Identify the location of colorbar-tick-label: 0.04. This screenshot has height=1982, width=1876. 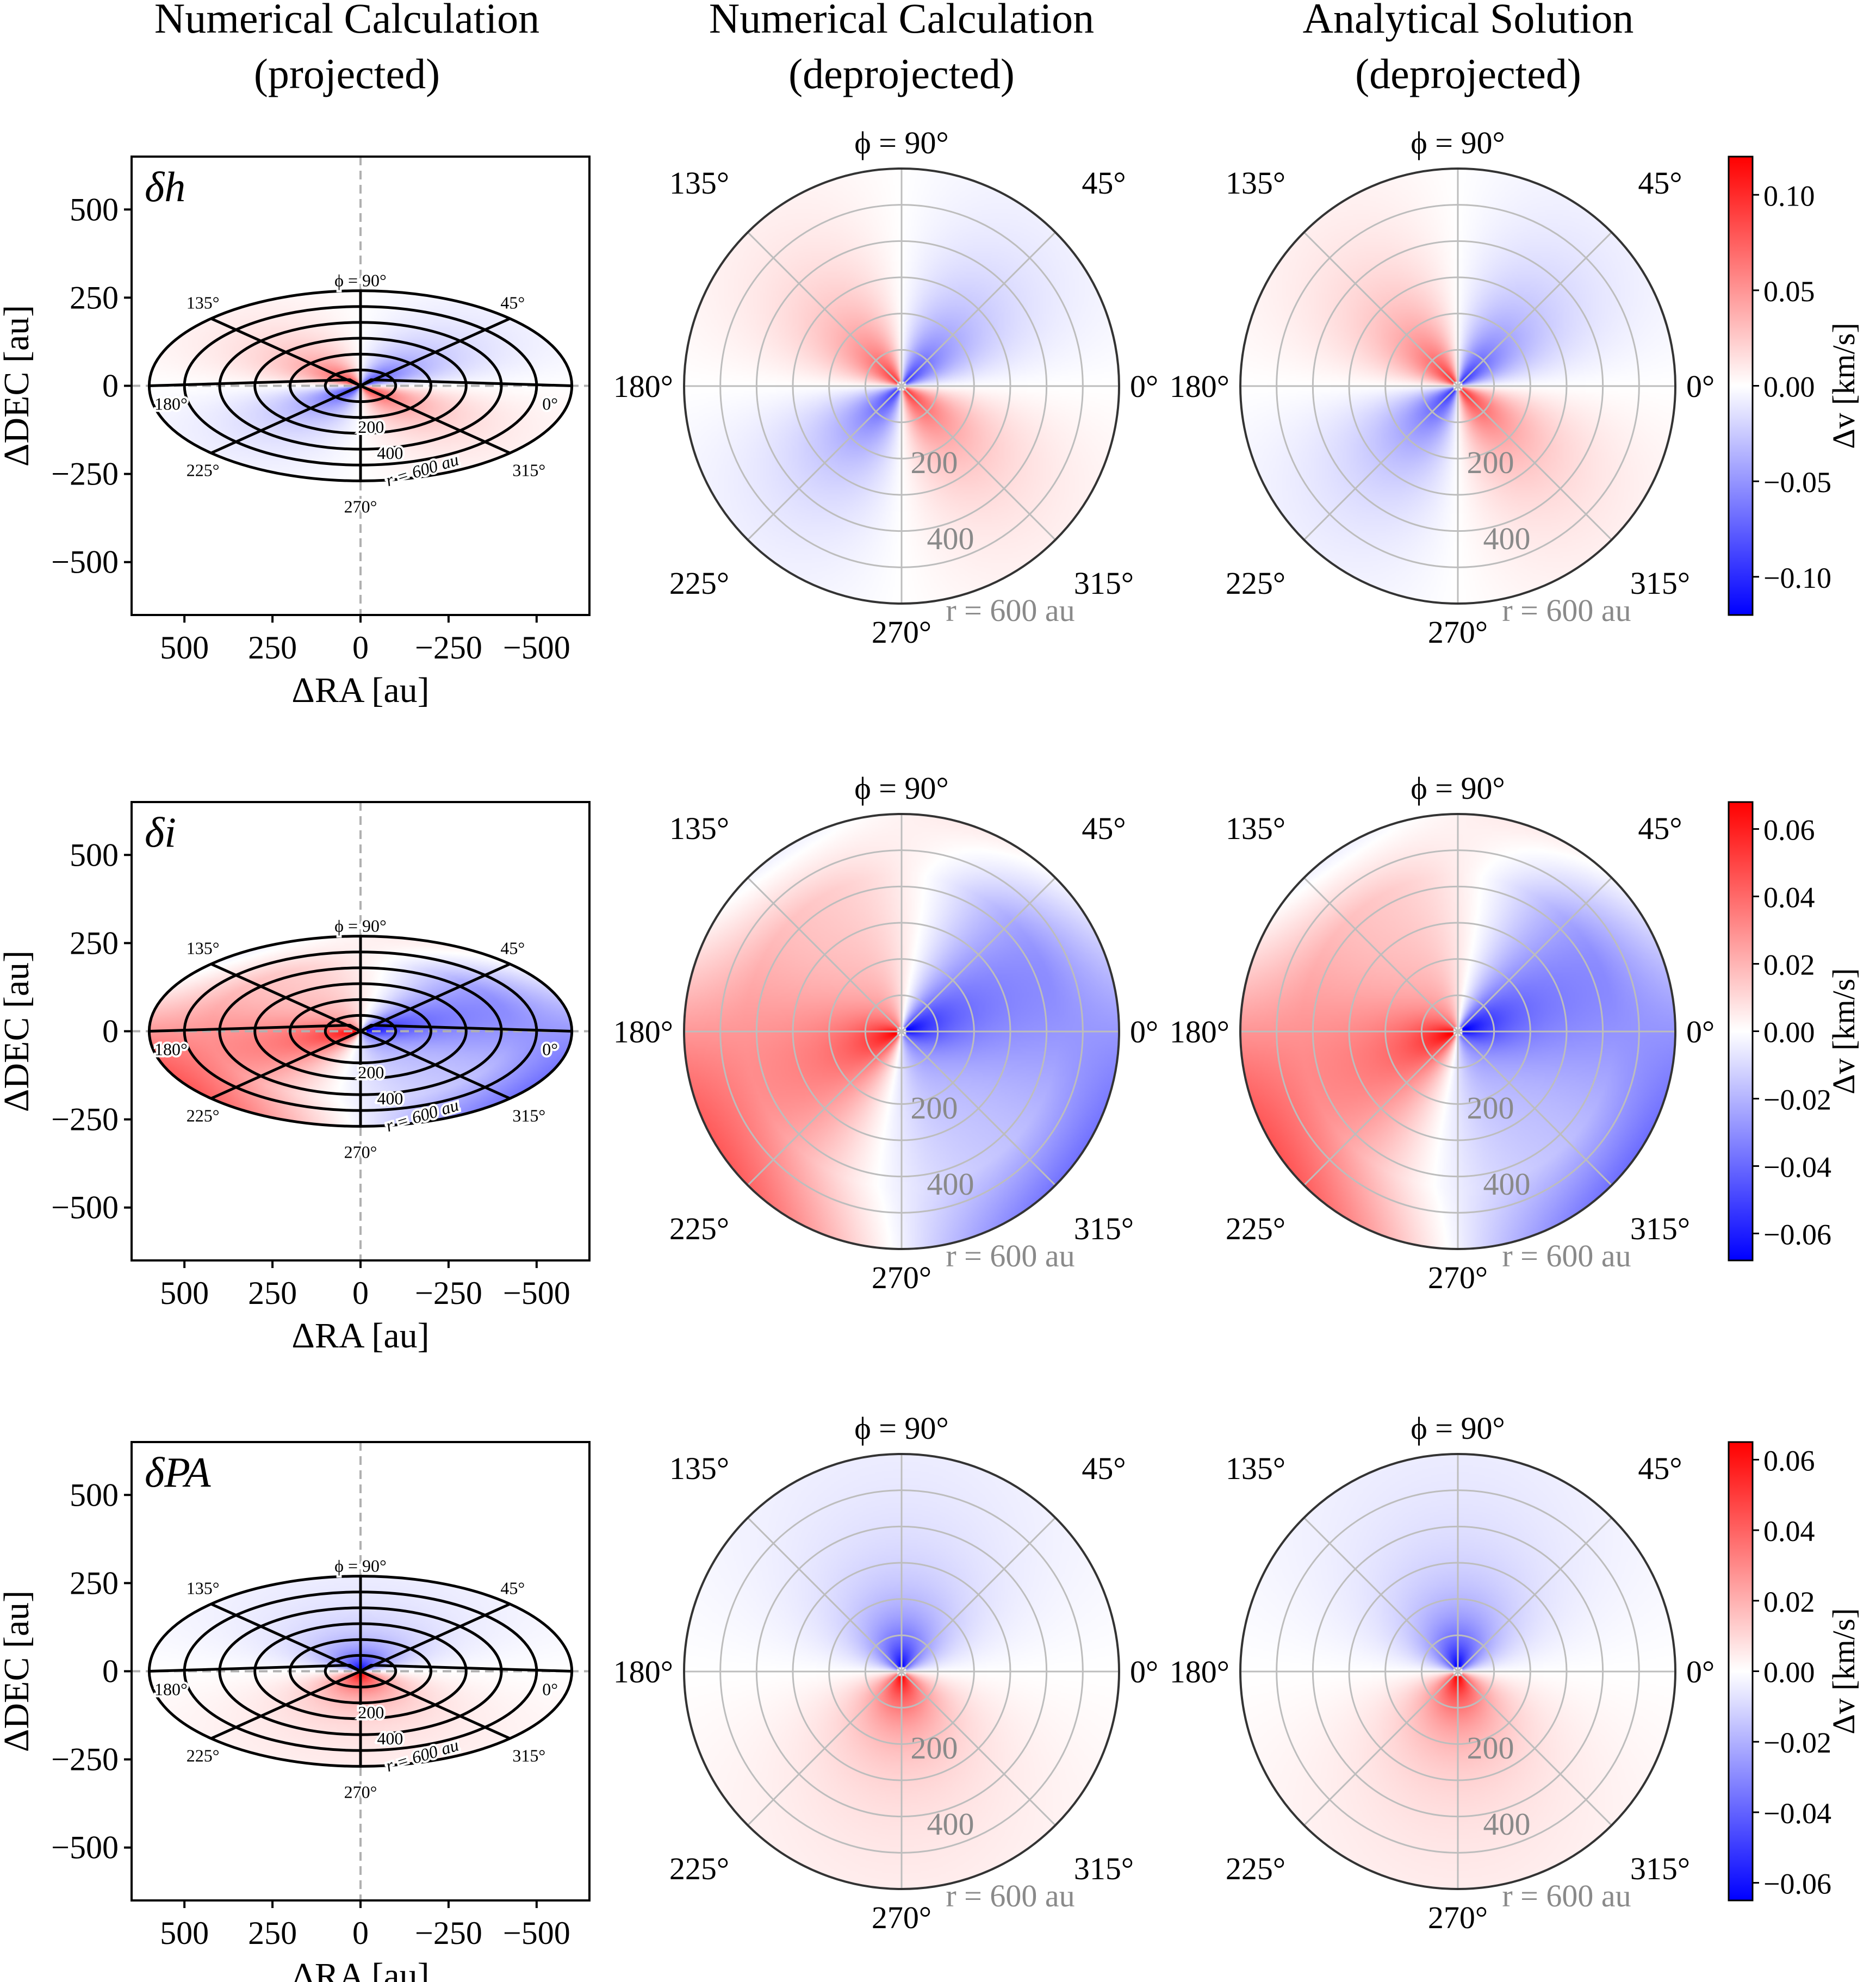
(1789, 1531).